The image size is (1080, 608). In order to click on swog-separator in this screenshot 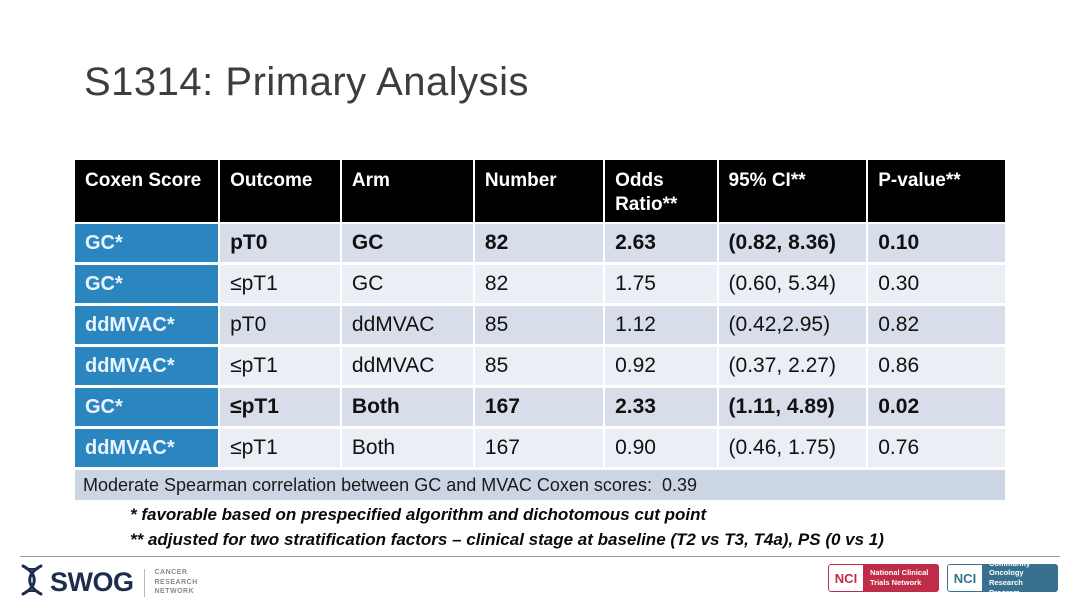, I will do `click(144, 582)`.